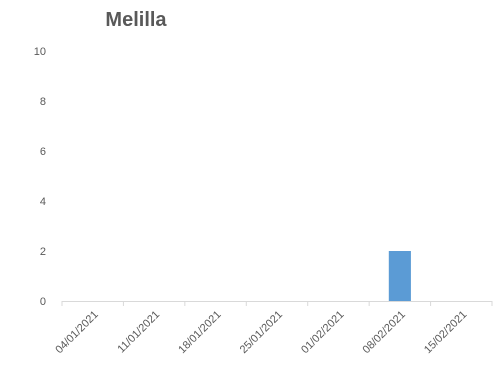 This screenshot has width=495, height=366. Describe the element at coordinates (445, 332) in the screenshot. I see `x-tick-label: 15/02/2021` at that location.